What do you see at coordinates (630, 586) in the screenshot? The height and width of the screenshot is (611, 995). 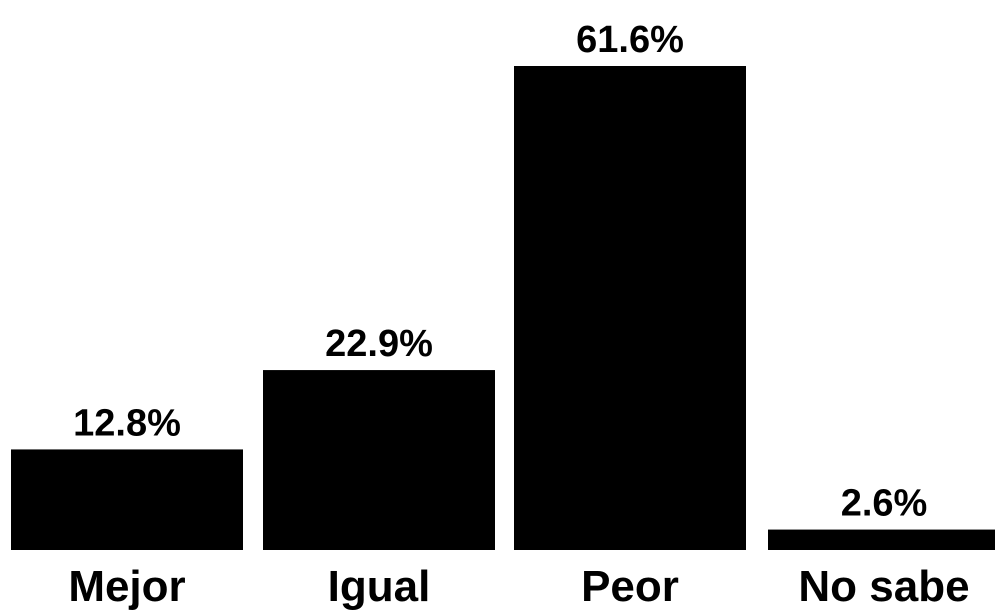 I see `category-label-peor: Peor` at bounding box center [630, 586].